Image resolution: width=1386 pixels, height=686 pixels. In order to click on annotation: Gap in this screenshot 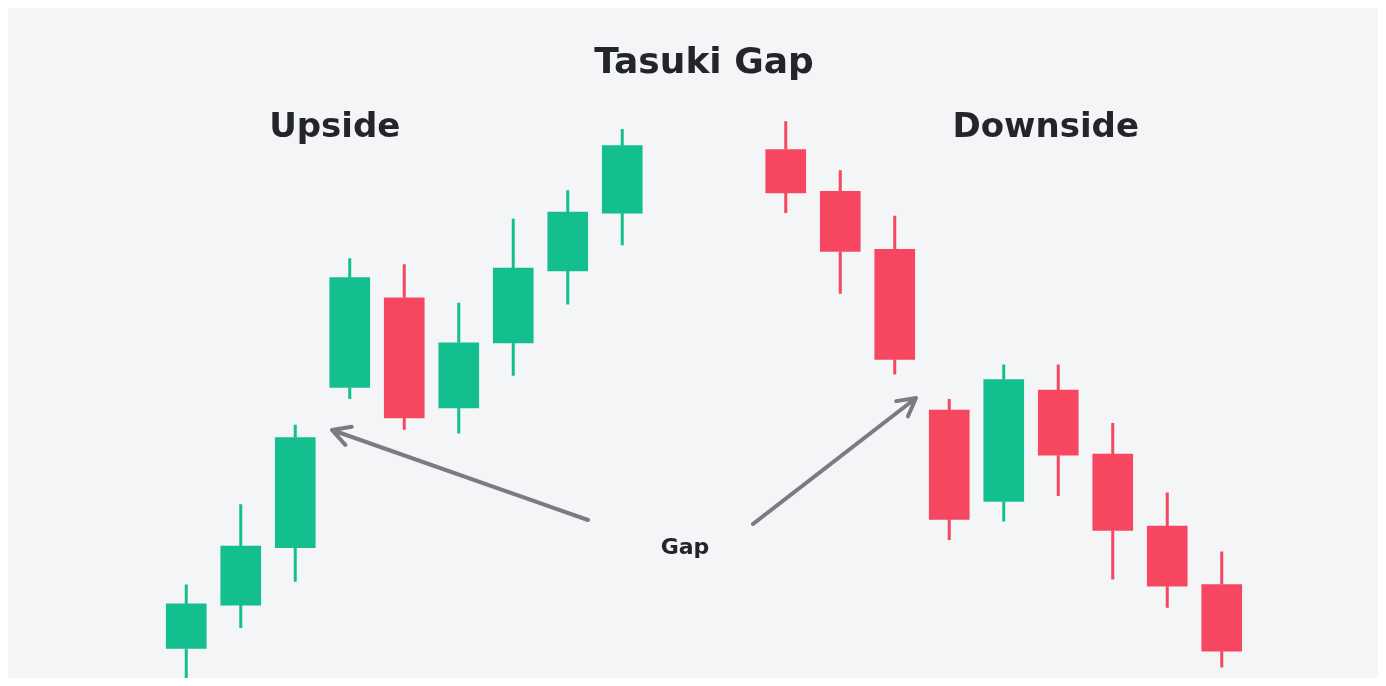, I will do `click(685, 546)`.